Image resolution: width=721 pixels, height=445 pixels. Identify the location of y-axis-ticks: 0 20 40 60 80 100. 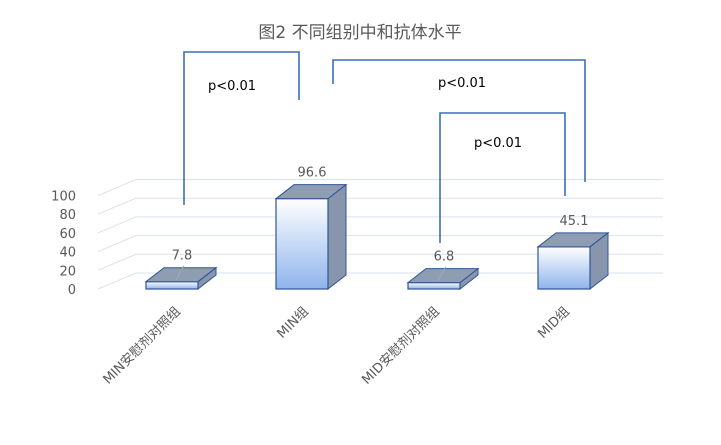
(63, 244).